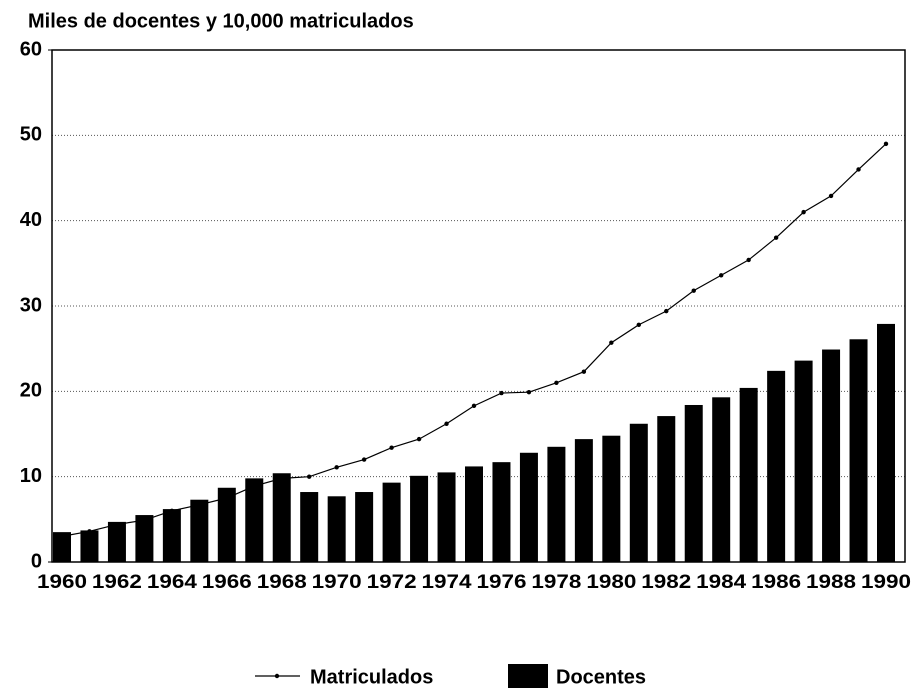 This screenshot has height=688, width=919. What do you see at coordinates (172, 582) in the screenshot?
I see `x-tick-label: 1964` at bounding box center [172, 582].